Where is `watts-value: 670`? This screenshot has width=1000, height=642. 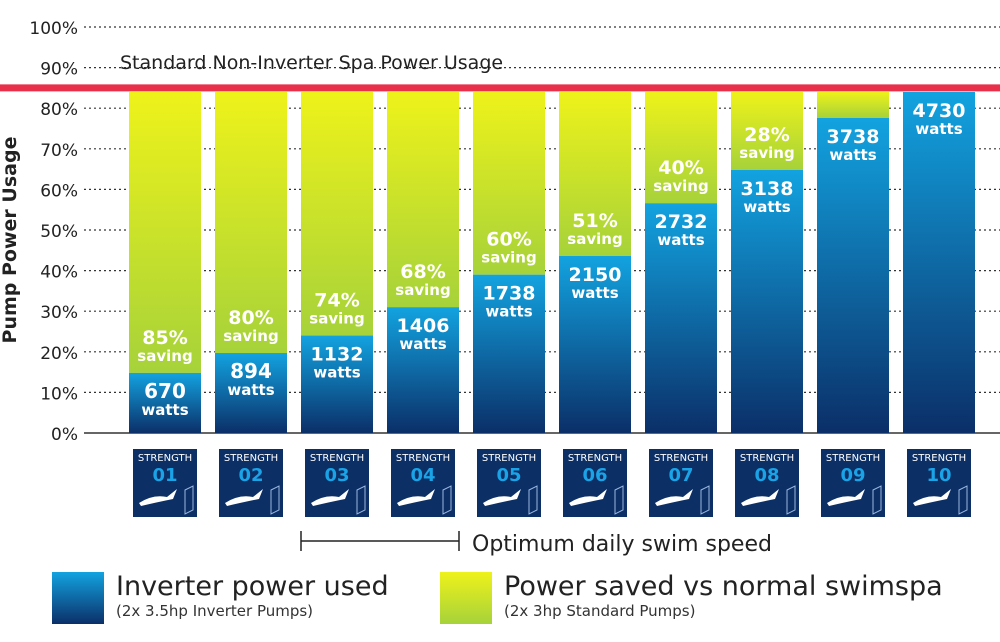
watts-value: 670 is located at coordinates (165, 391).